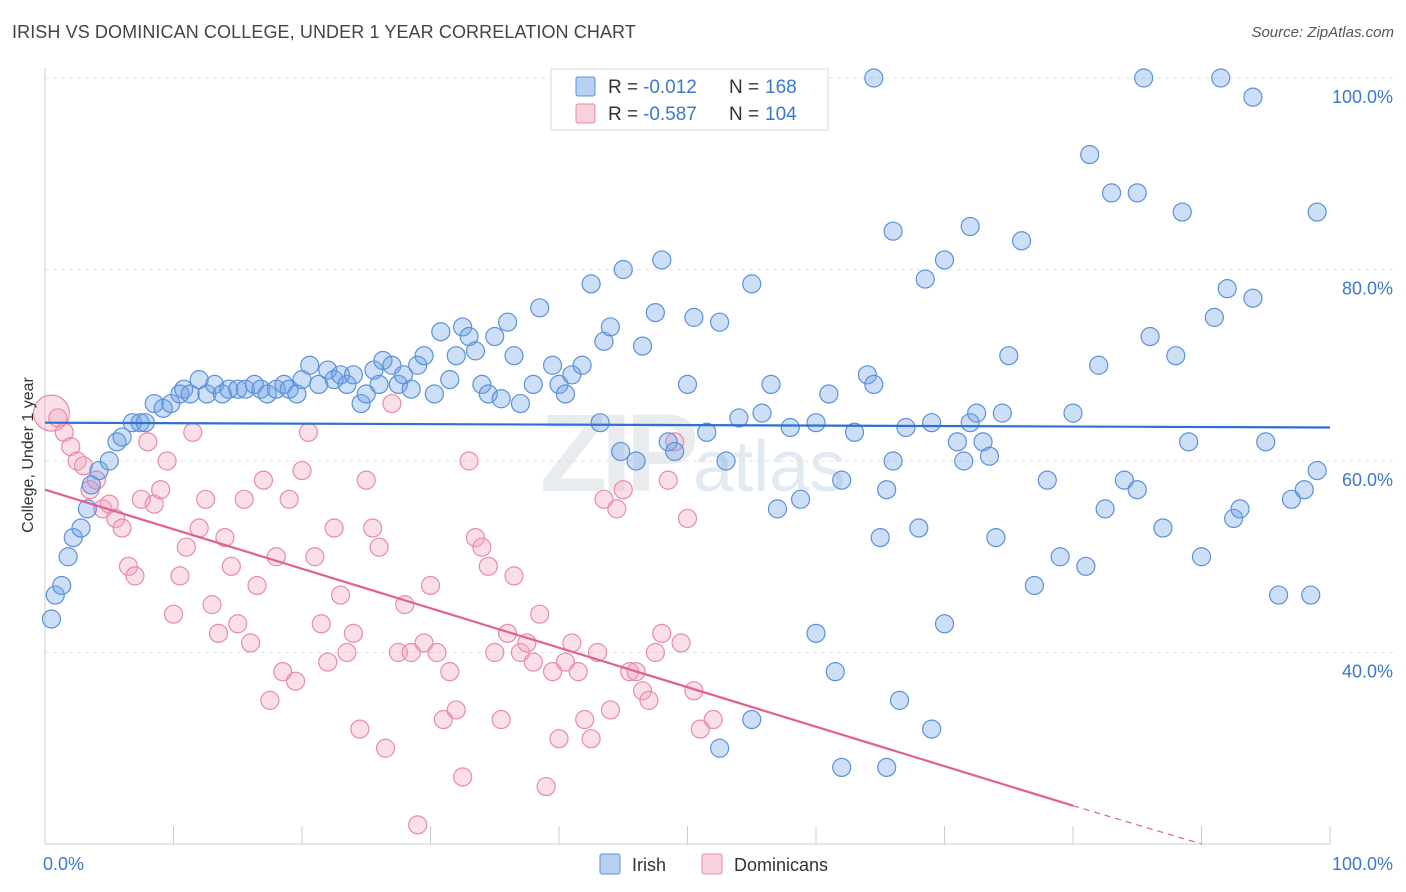 This screenshot has height=892, width=1406. Describe the element at coordinates (1367, 672) in the screenshot. I see `y-tick-label: 40.0%` at that location.